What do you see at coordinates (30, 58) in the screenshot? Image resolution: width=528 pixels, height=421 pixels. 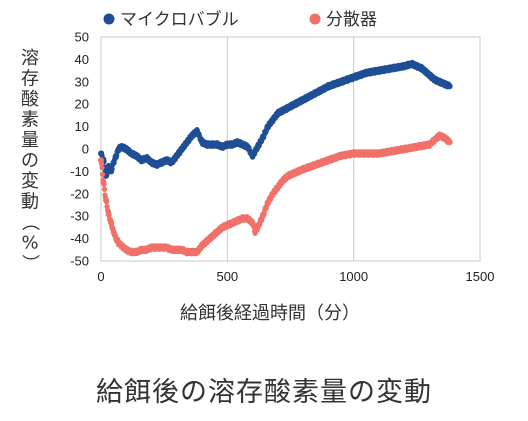 I see `y-axis-label-char: 溶` at bounding box center [30, 58].